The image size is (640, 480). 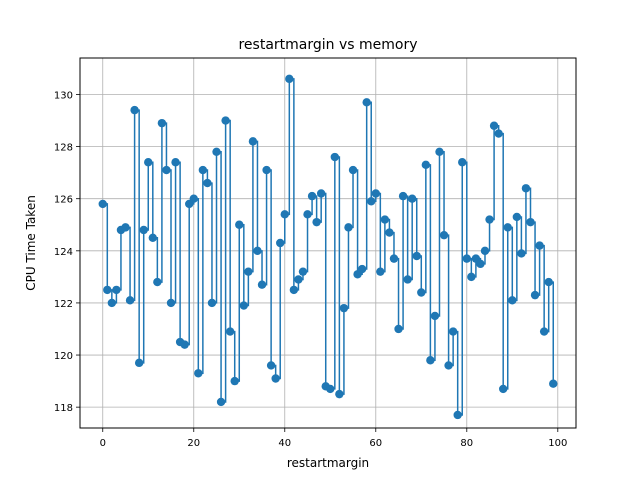 I want to click on y-tick-label: 126, so click(x=63, y=200).